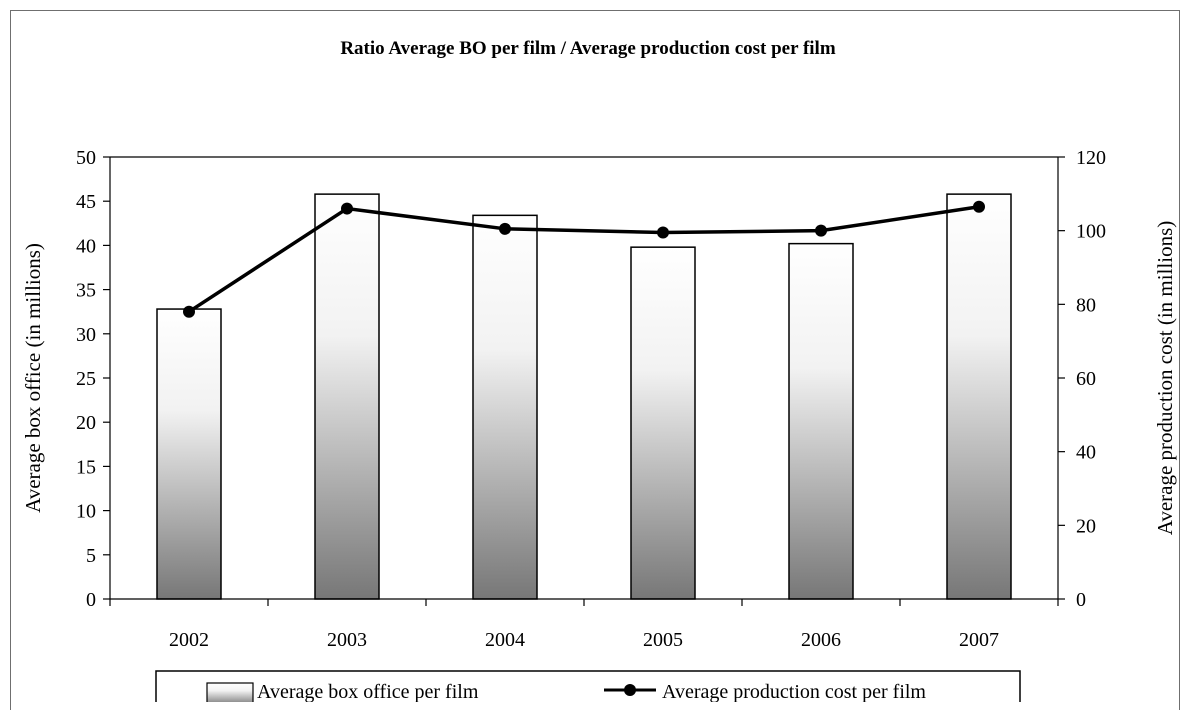 This screenshot has width=1188, height=710. I want to click on y-tick-label: 50, so click(86, 158).